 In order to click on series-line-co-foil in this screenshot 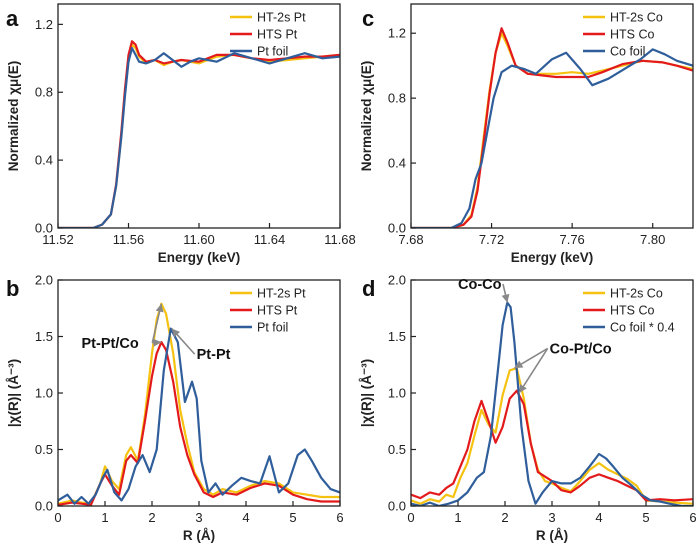, I will do `click(552, 138)`.